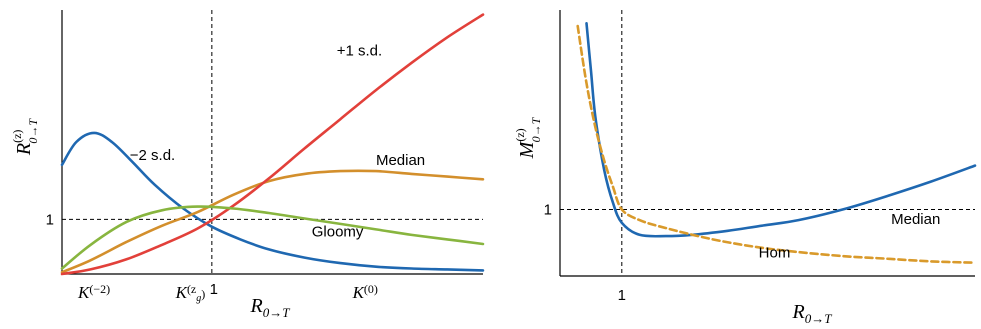 This screenshot has height=329, width=981. What do you see at coordinates (775, 252) in the screenshot?
I see `series-label: Hom` at bounding box center [775, 252].